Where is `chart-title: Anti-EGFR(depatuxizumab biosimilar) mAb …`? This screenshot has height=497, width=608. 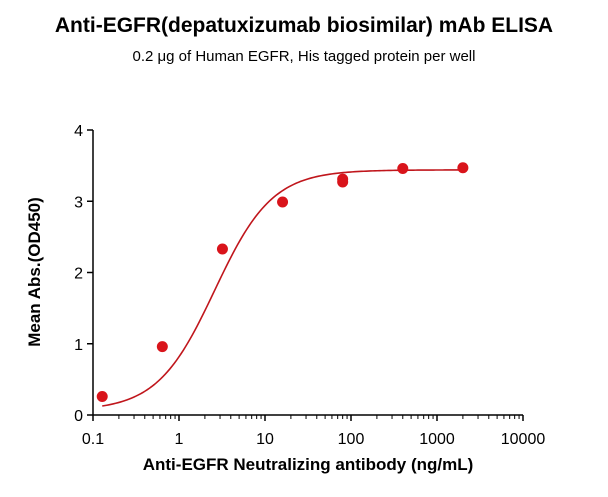 chart-title: Anti-EGFR(depatuxizumab biosimilar) mAb … is located at coordinates (304, 25).